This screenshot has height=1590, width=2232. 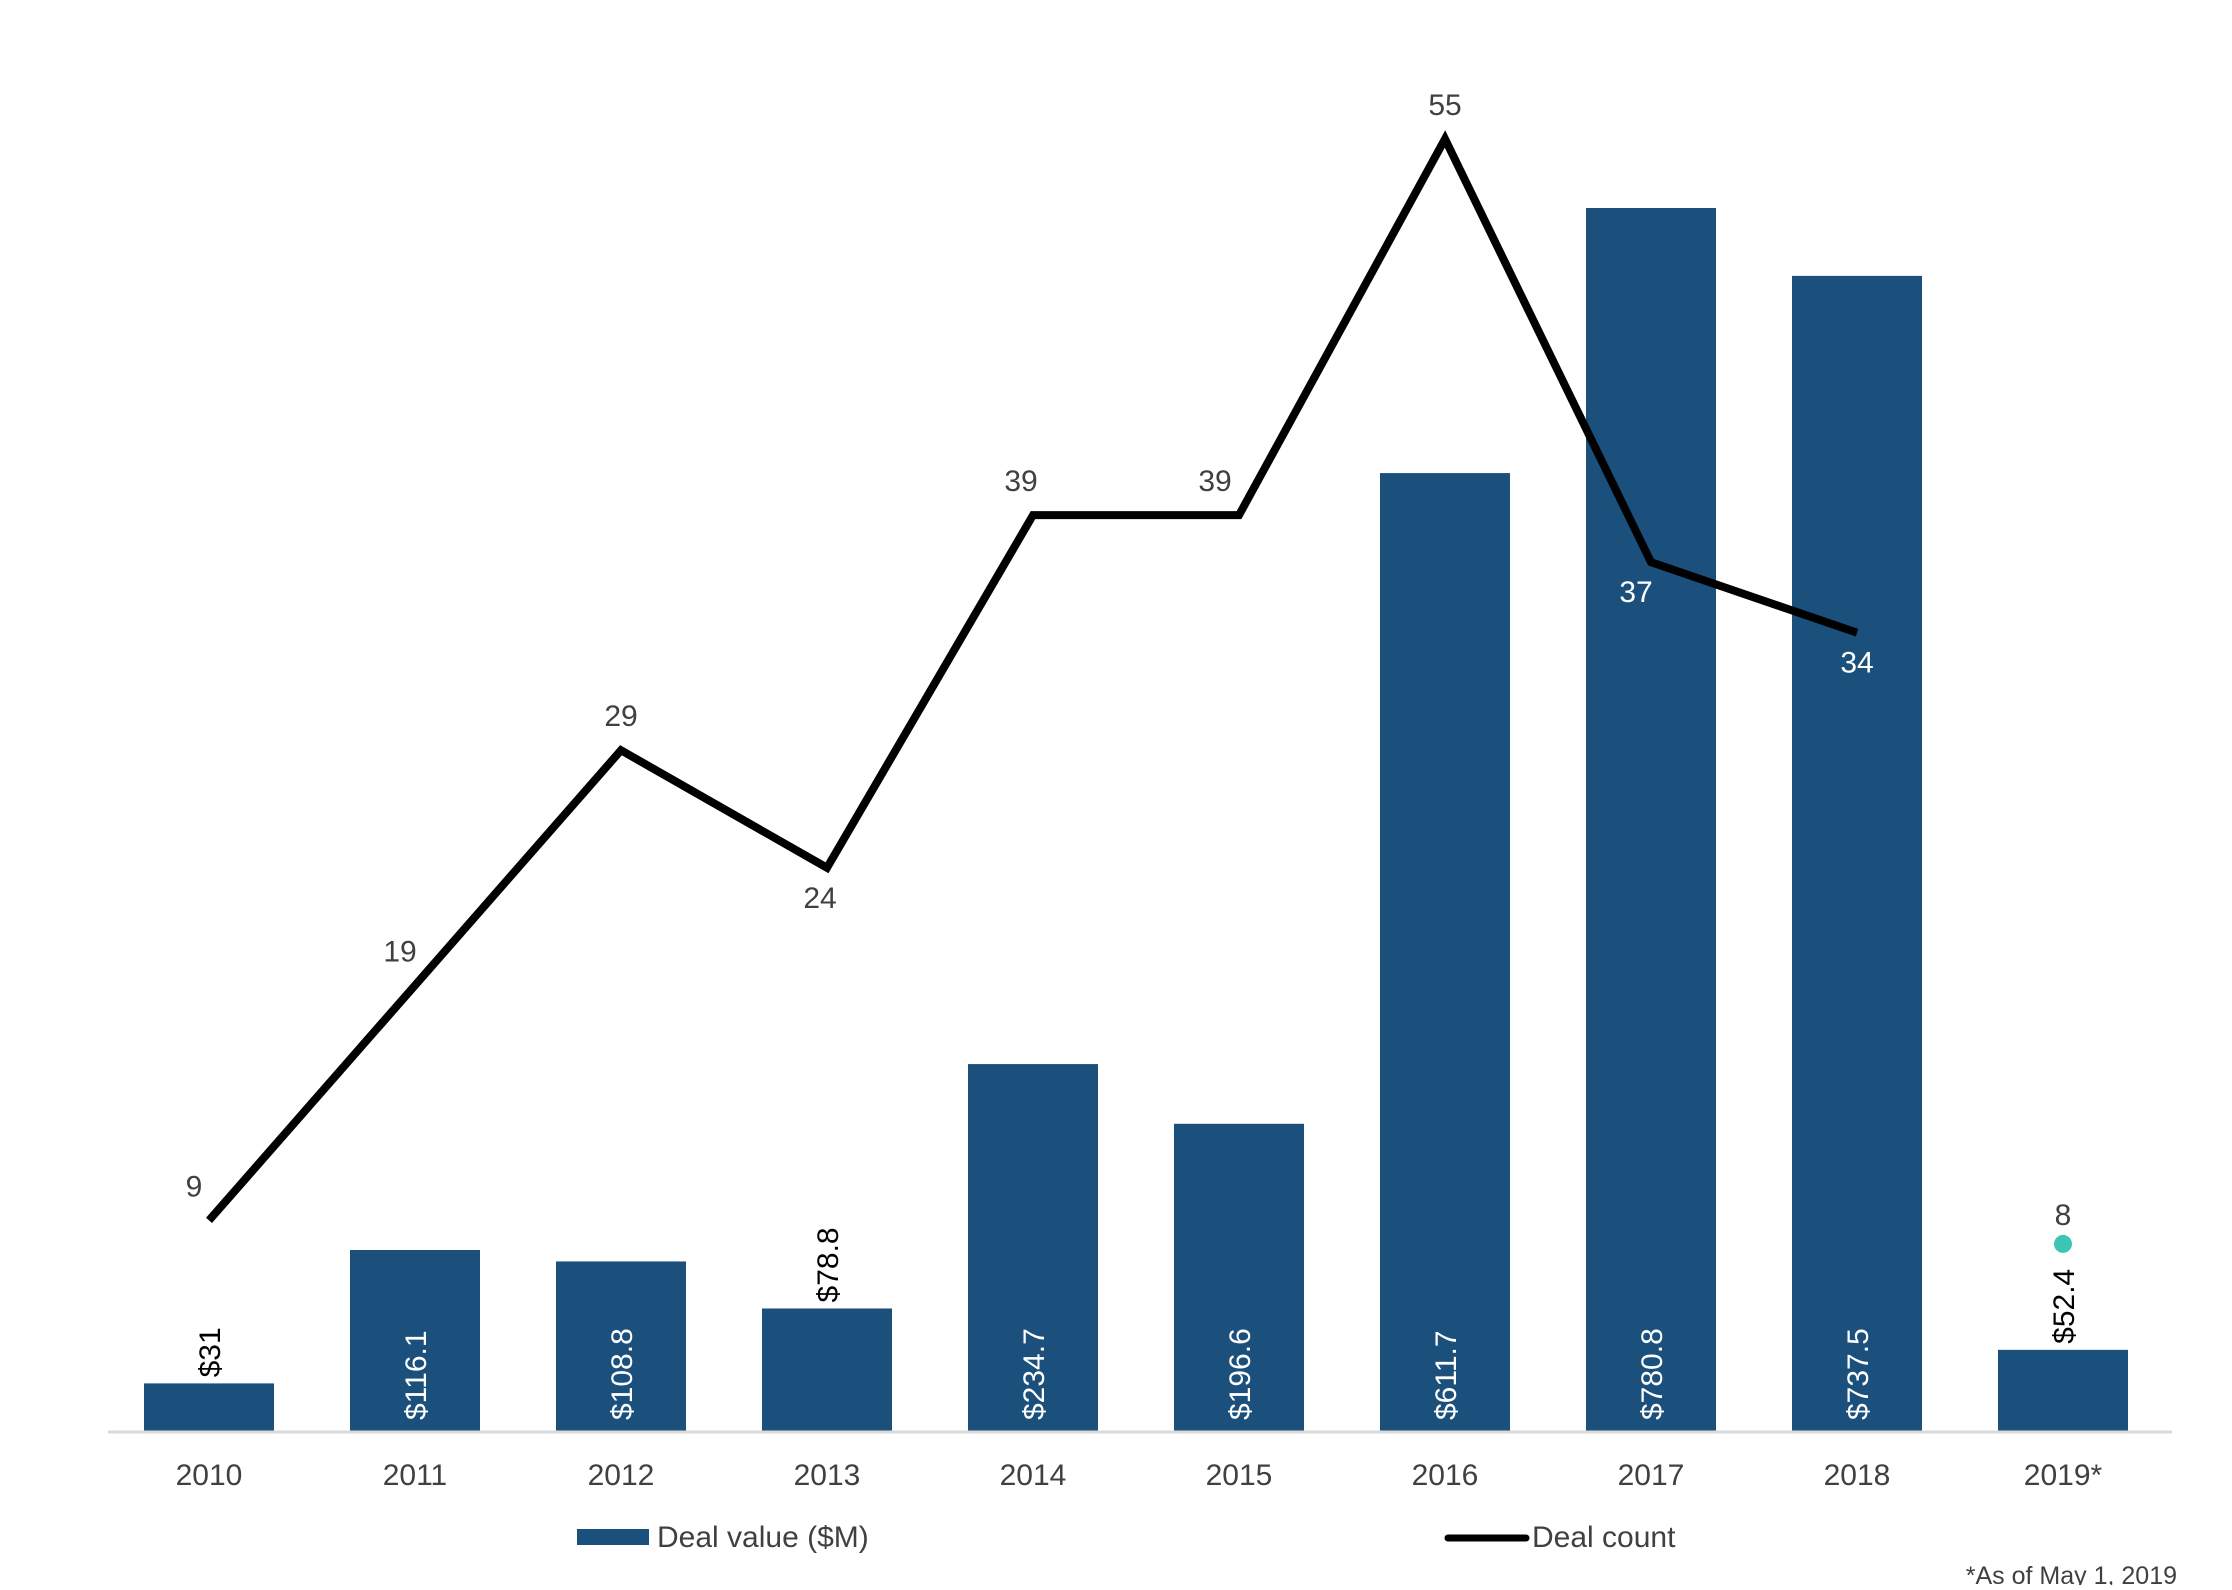 I want to click on x-tick-label-2013: 2013, so click(x=827, y=1475).